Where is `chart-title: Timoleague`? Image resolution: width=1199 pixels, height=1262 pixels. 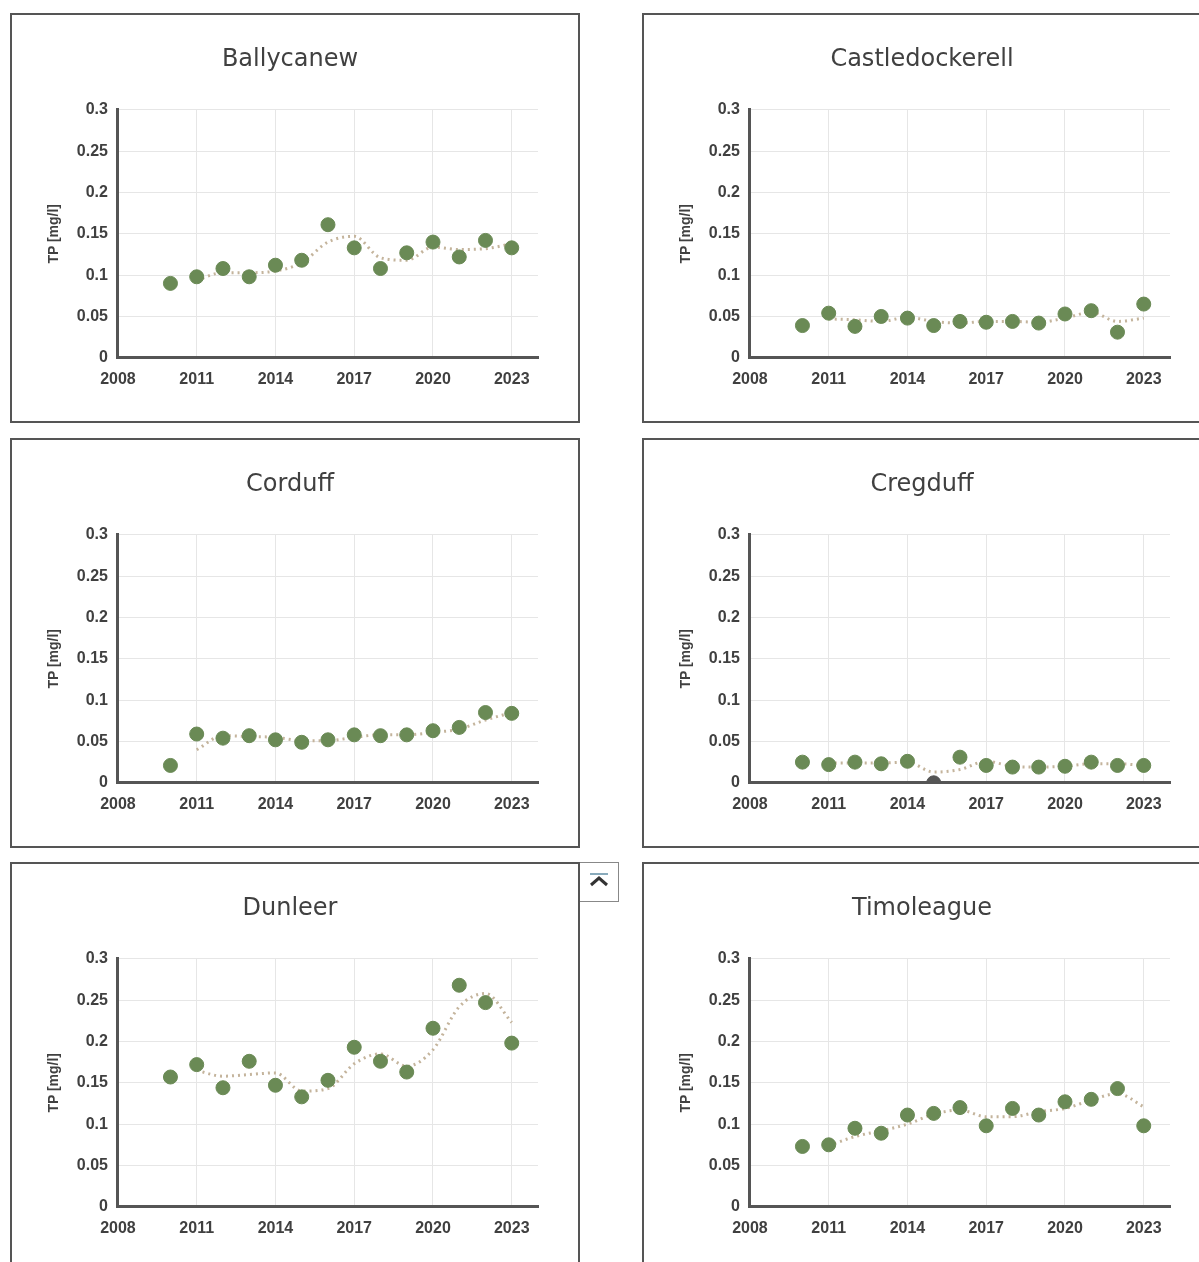
chart-title: Timoleague is located at coordinates (921, 906).